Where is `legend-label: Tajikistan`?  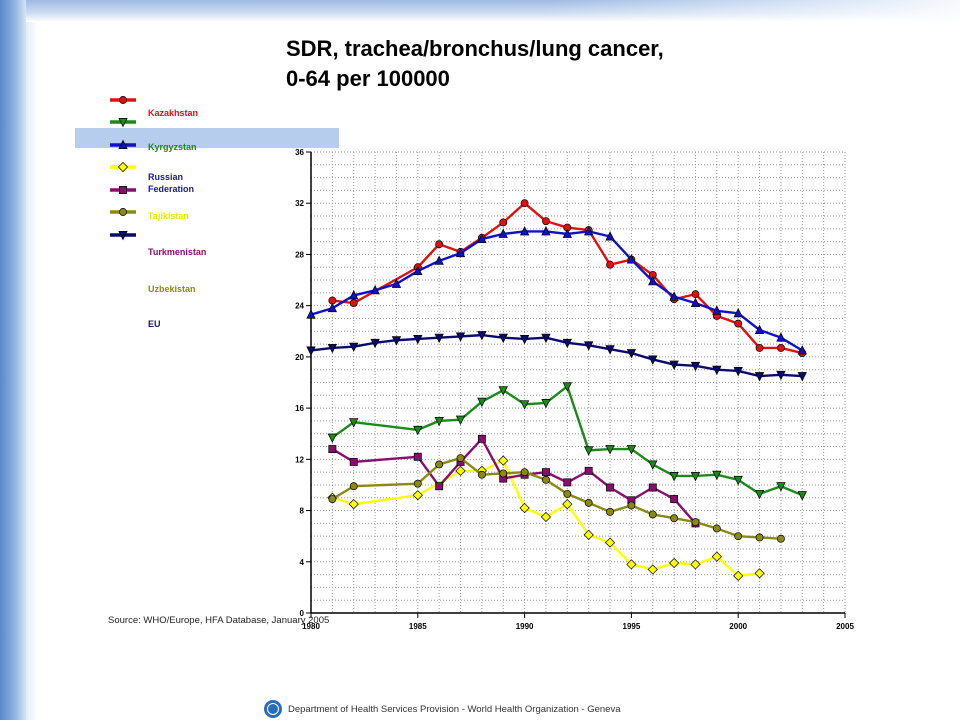
legend-label: Tajikistan is located at coordinates (168, 216).